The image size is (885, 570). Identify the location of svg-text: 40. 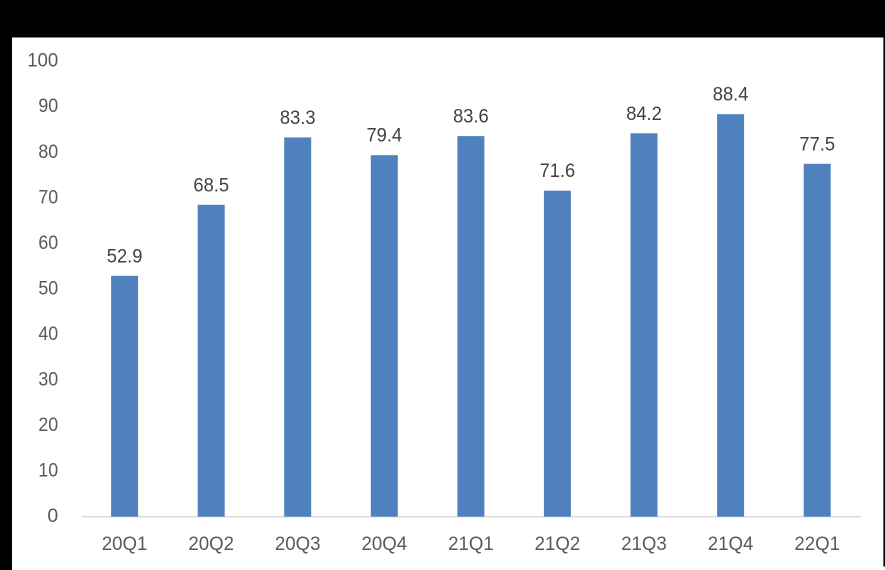
(48, 334).